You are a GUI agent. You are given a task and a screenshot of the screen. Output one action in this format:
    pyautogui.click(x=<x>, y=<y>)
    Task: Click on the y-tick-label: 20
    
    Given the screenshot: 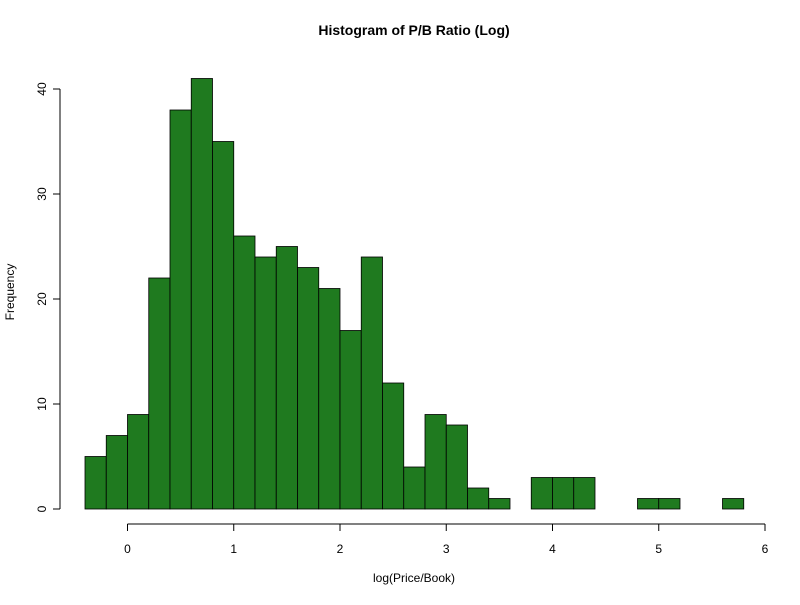 What is the action you would take?
    pyautogui.click(x=42, y=299)
    